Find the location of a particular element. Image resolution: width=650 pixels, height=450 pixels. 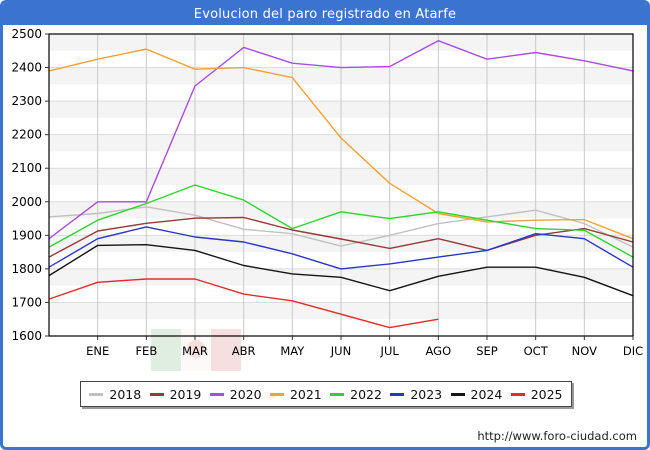

series-line-2024 is located at coordinates (341, 270).